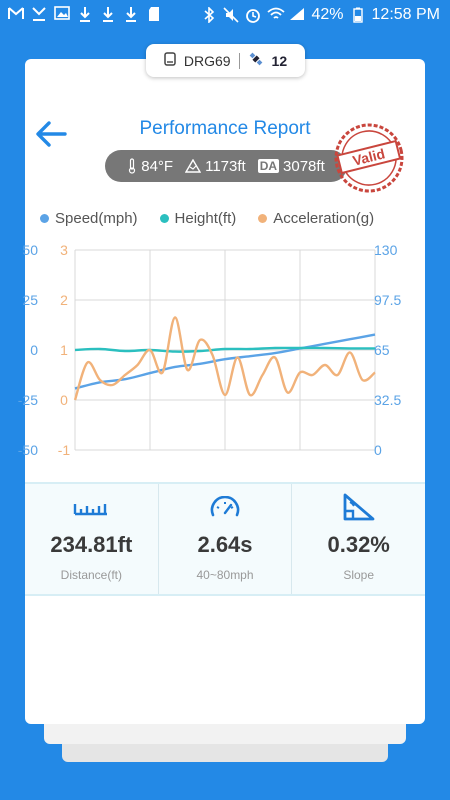 The height and width of the screenshot is (800, 450). What do you see at coordinates (28, 450) in the screenshot?
I see `y-tick-label: -50` at bounding box center [28, 450].